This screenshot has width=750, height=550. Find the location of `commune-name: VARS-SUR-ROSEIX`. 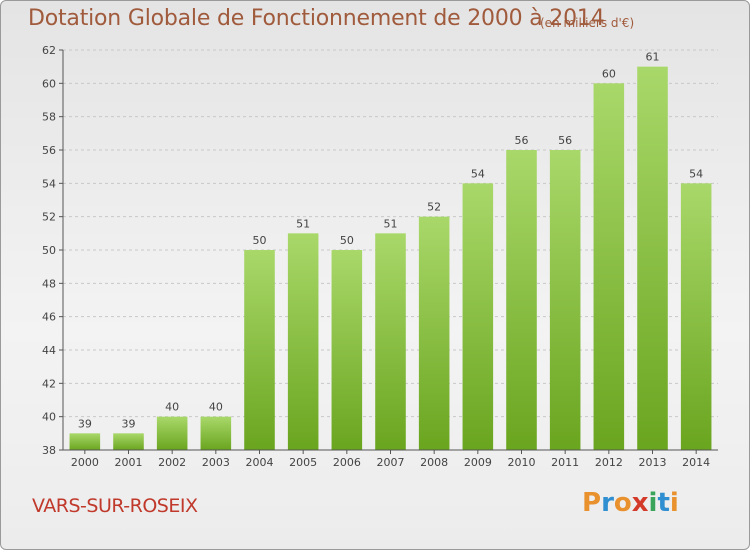

commune-name: VARS-SUR-ROSEIX is located at coordinates (115, 506).